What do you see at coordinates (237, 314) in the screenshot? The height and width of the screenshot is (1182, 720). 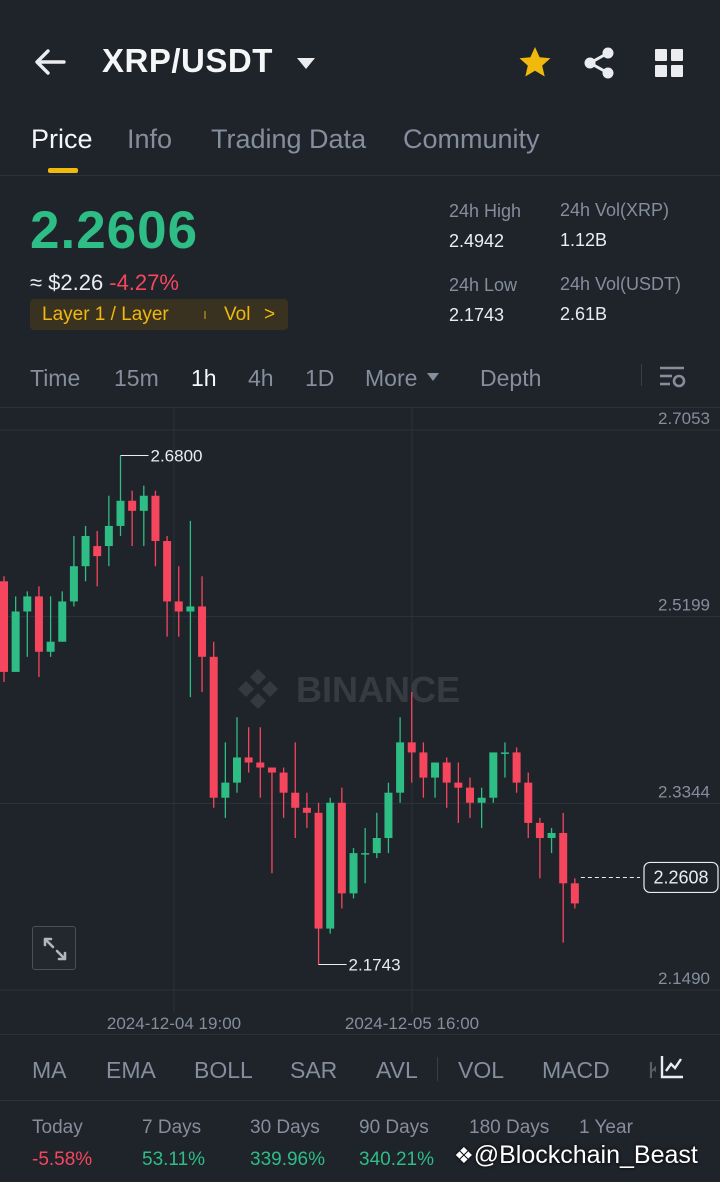 I see `vol-tag-label: Vol` at bounding box center [237, 314].